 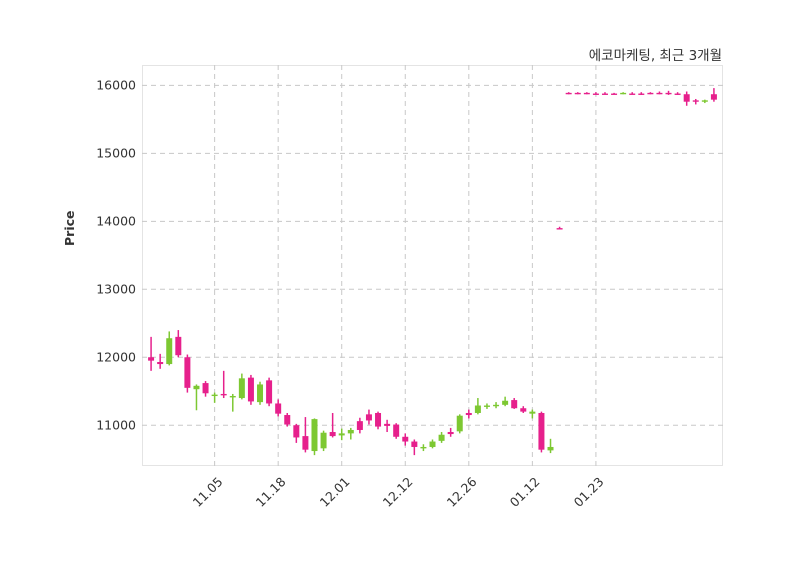 I want to click on y-tick-label: 16000, so click(x=116, y=85).